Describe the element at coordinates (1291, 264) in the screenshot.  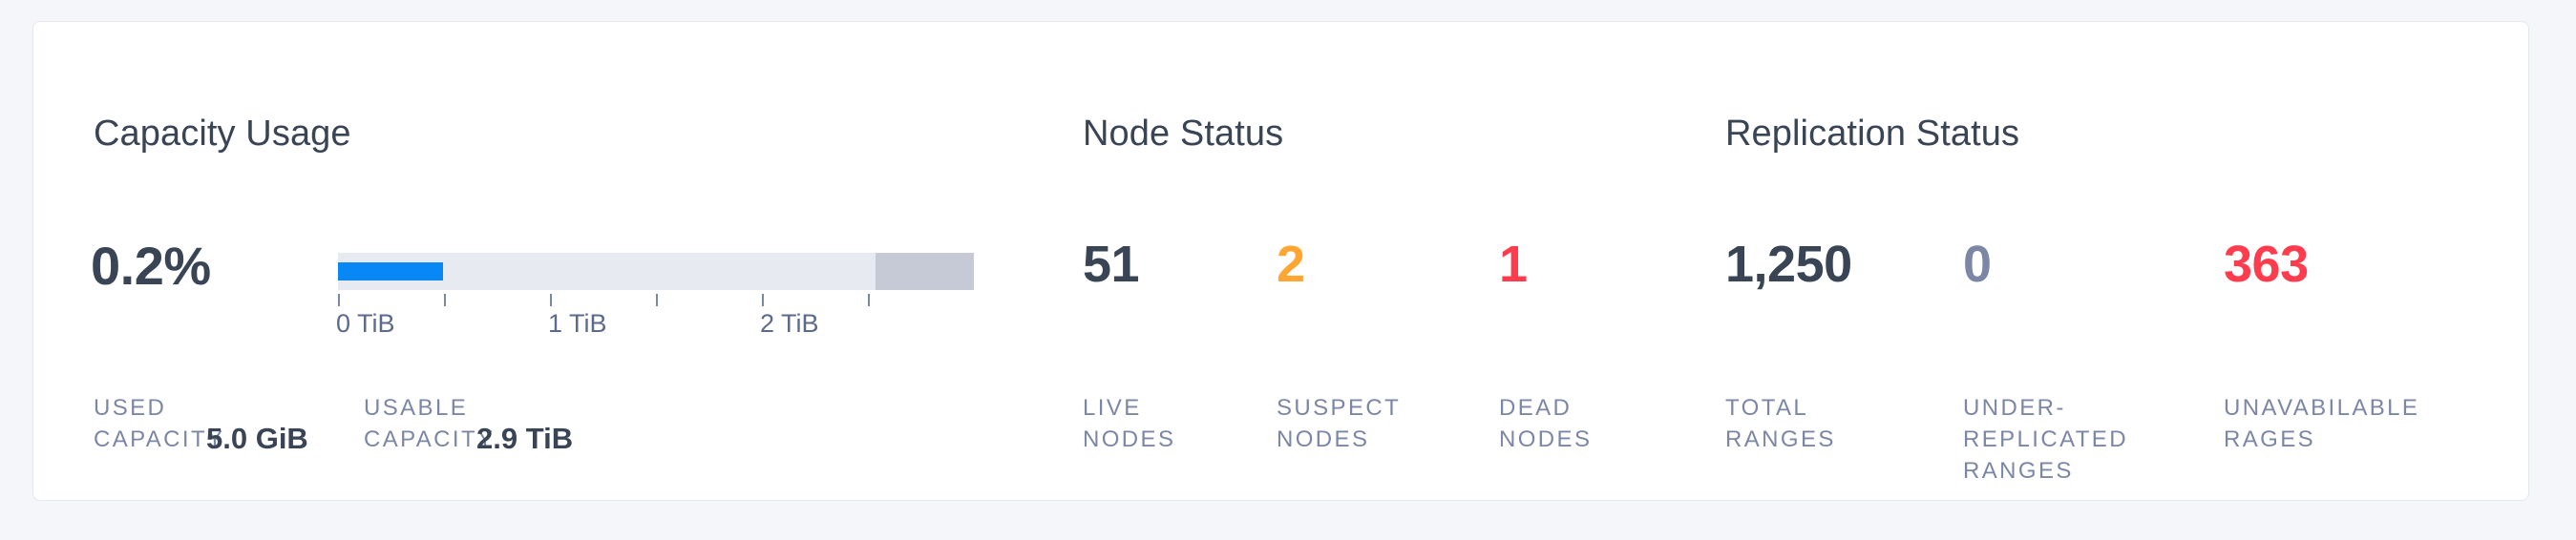
I see `stat-value: 2` at that location.